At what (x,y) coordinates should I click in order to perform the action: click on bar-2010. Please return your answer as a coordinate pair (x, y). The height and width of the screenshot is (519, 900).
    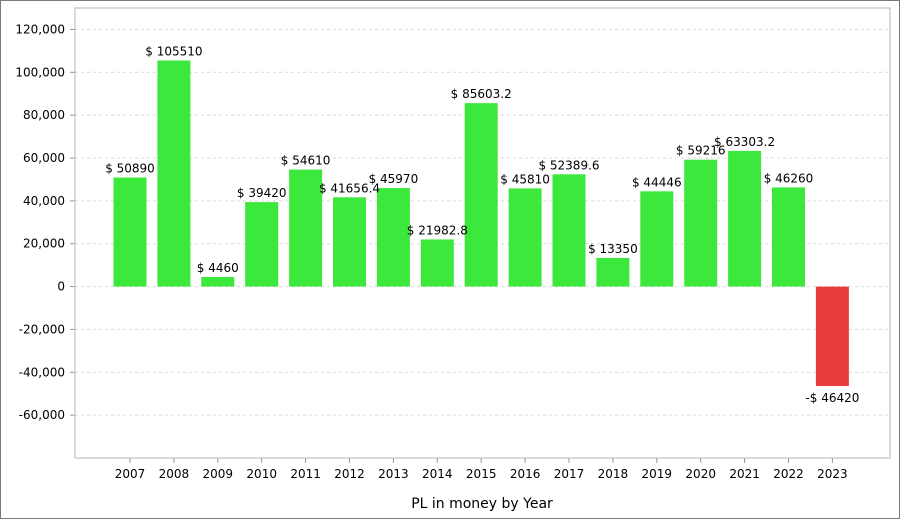
    Looking at the image, I should click on (262, 244).